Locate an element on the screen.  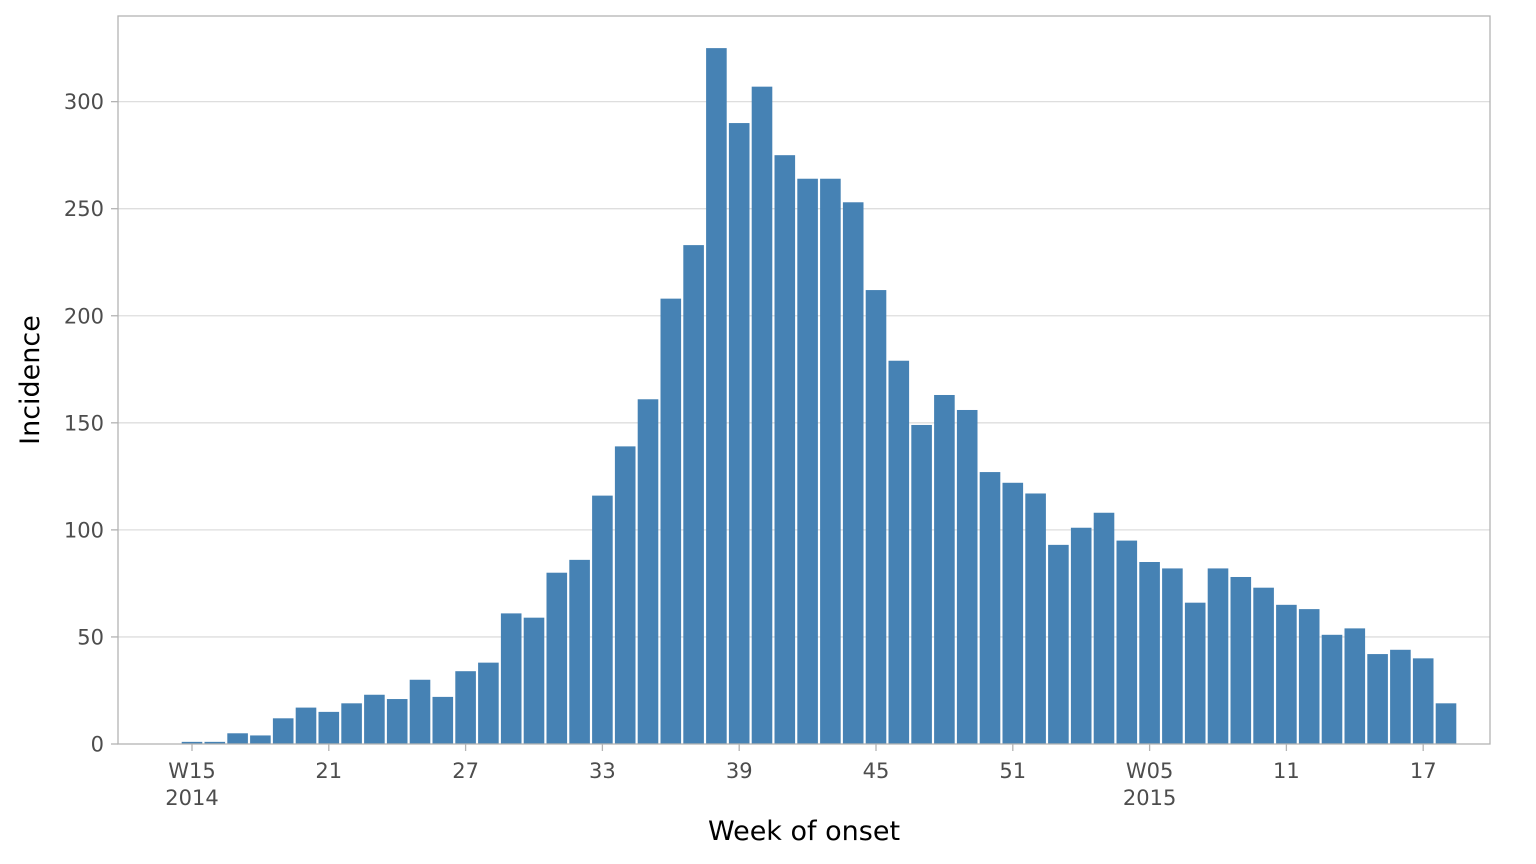
y-tick-label: 100 is located at coordinates (84, 530).